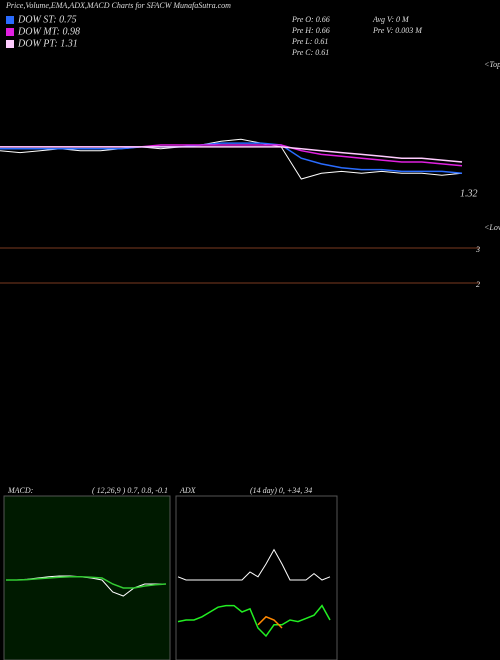 The height and width of the screenshot is (660, 500). What do you see at coordinates (47, 19) in the screenshot?
I see `legend-label: DOW ST: 0.75` at bounding box center [47, 19].